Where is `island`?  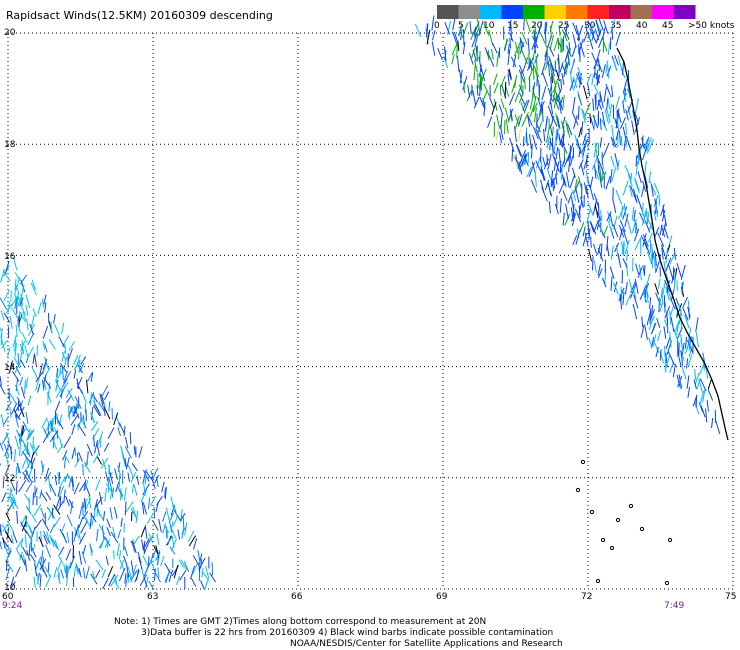 island is located at coordinates (598, 581).